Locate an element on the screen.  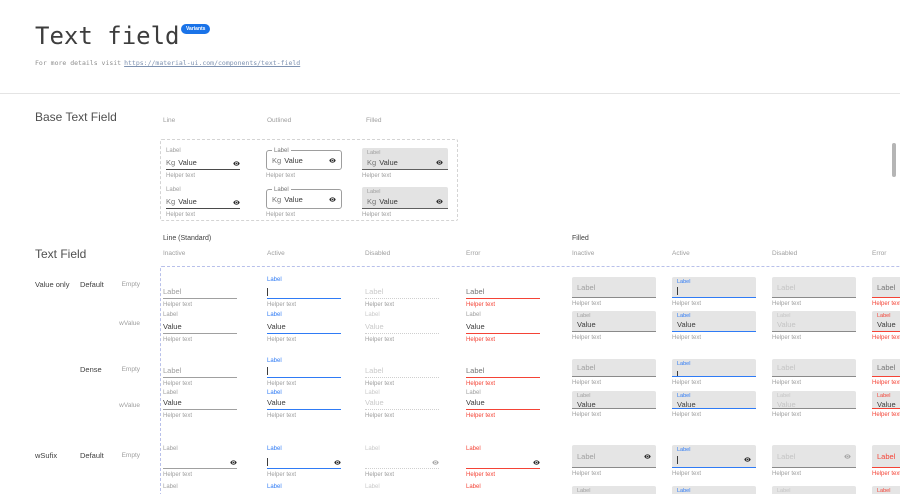
base-text-field-line: Label Kg Value Helper text is located at coordinates (203, 163).